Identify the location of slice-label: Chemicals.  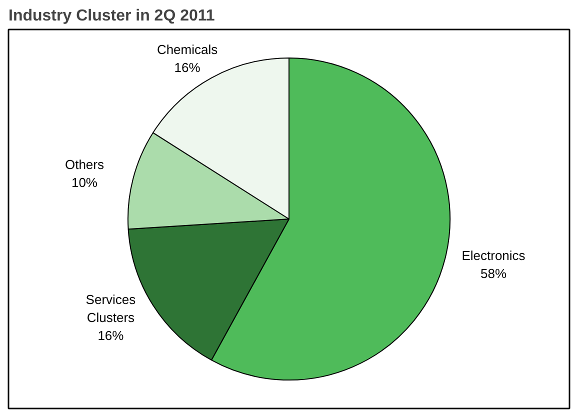
(187, 49).